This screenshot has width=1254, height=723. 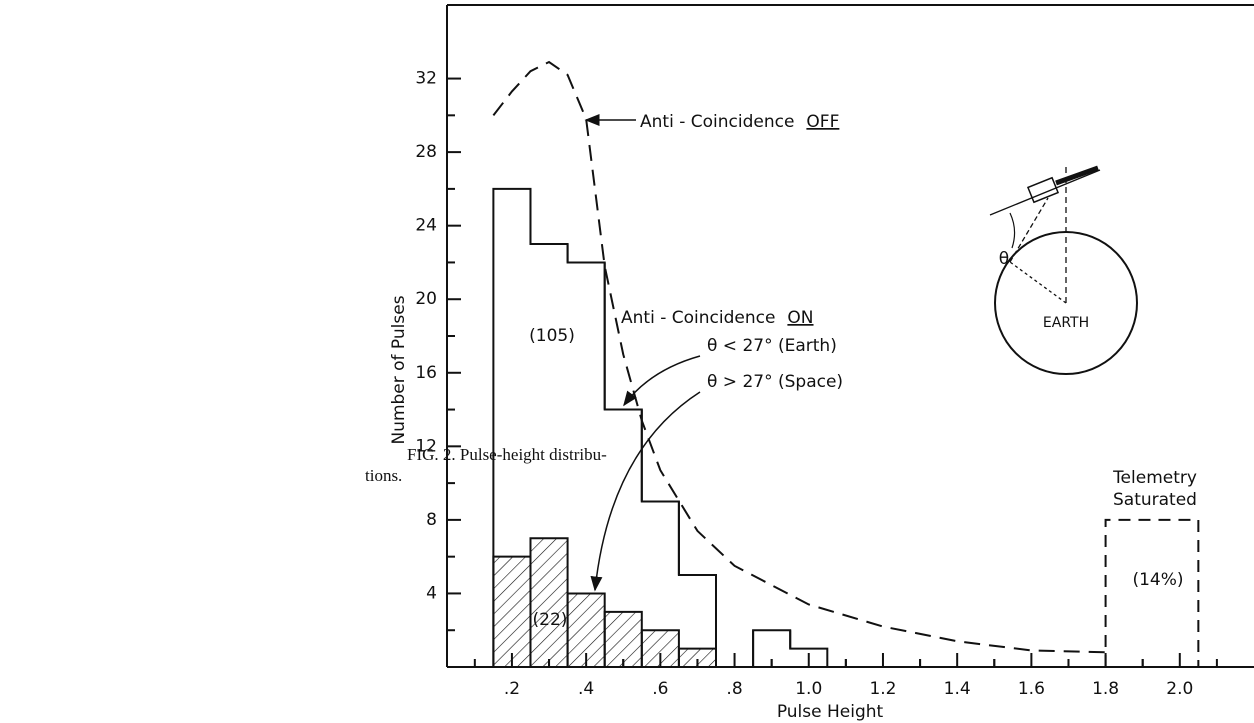 I want to click on y-axis-label: Number of Pulses, so click(x=399, y=369).